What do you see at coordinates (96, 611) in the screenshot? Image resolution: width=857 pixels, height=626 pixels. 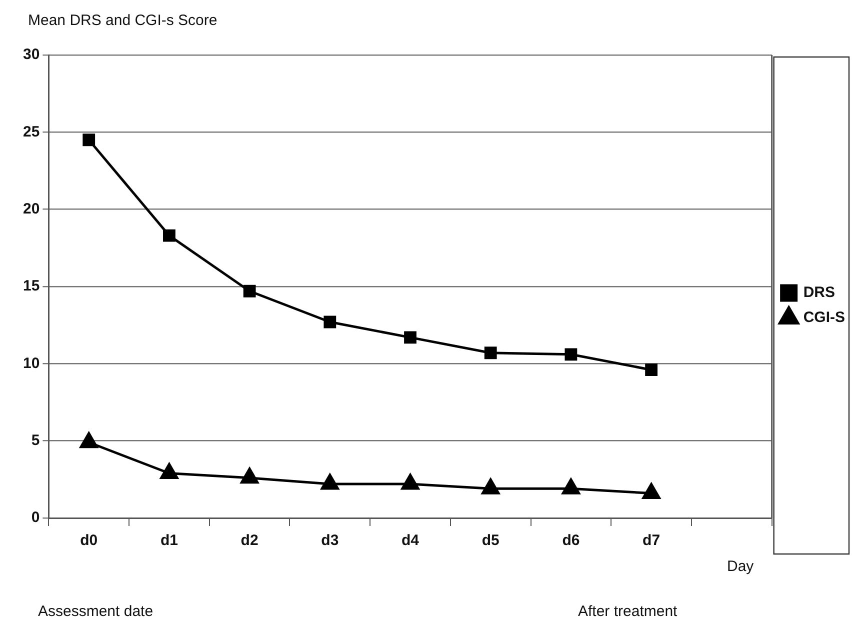 I see `text: Assessment date` at bounding box center [96, 611].